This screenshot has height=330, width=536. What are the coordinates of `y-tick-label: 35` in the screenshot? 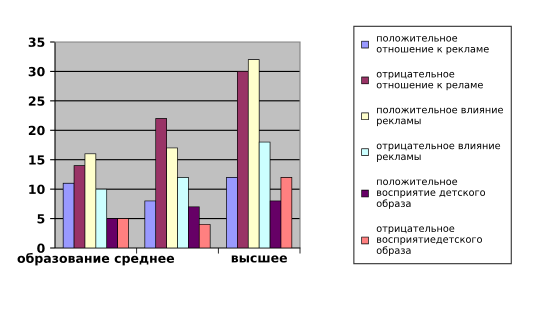 It's located at (36, 42).